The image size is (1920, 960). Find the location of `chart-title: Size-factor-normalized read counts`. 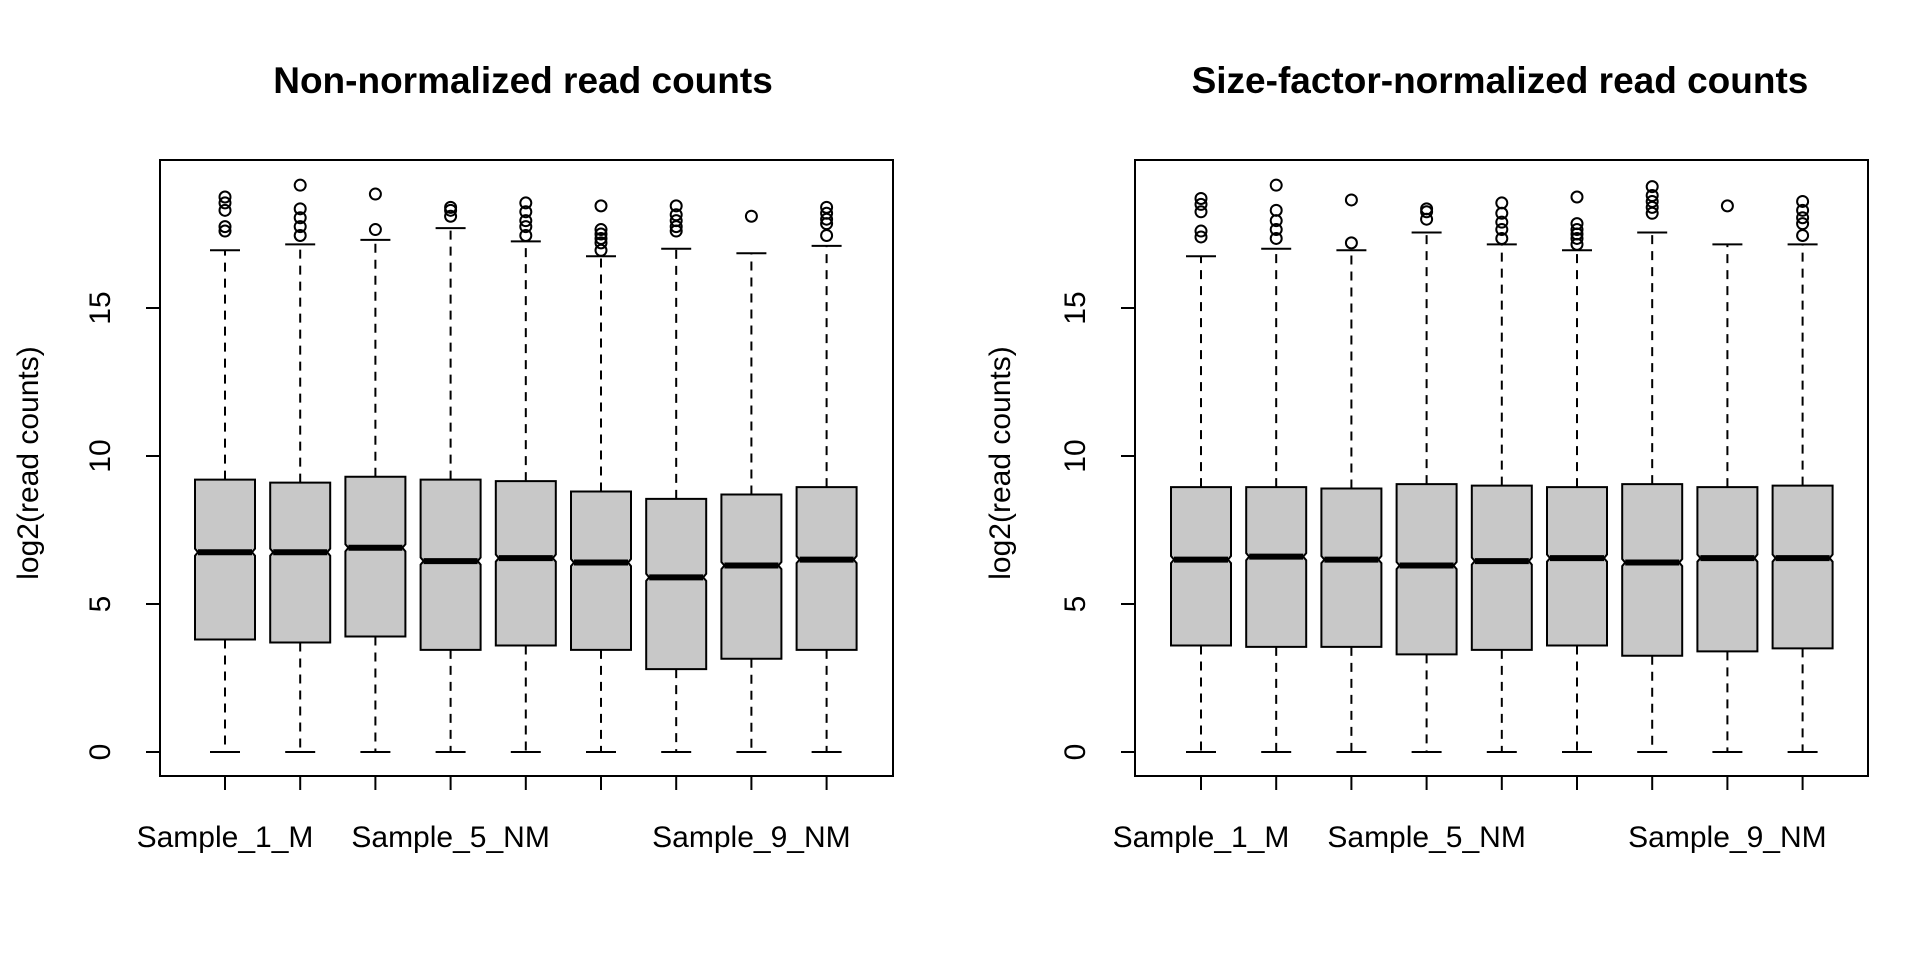

chart-title: Size-factor-normalized read counts is located at coordinates (1500, 80).